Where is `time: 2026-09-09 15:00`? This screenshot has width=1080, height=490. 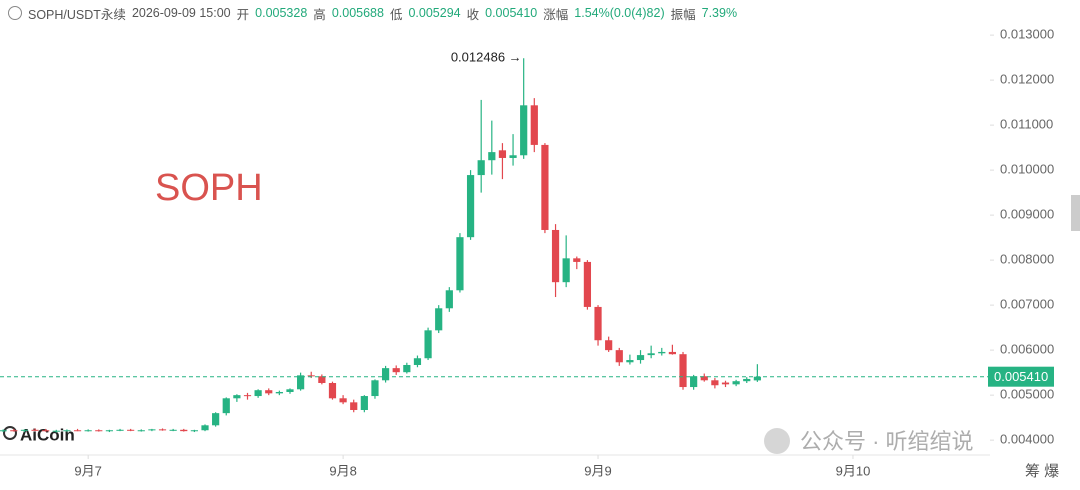
time: 2026-09-09 15:00 is located at coordinates (181, 13).